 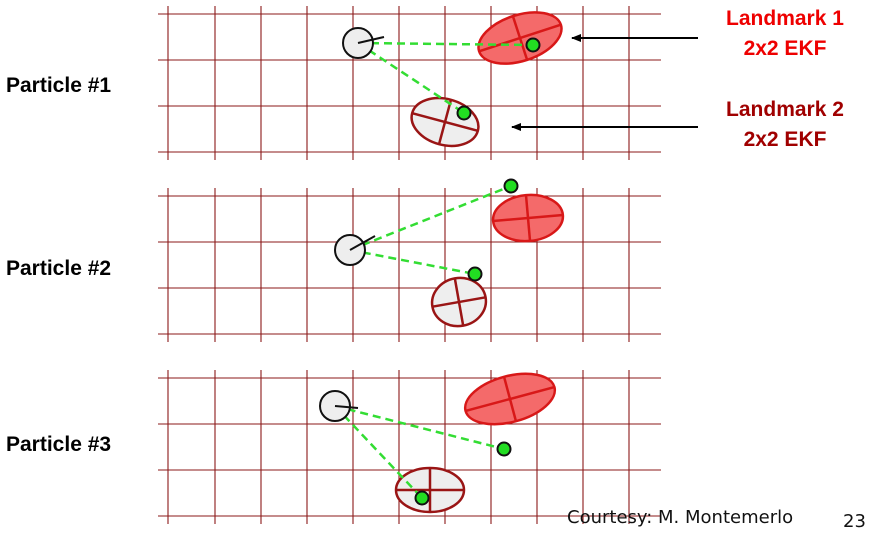 I want to click on landmark-2-name: Landmark 2, so click(x=785, y=109).